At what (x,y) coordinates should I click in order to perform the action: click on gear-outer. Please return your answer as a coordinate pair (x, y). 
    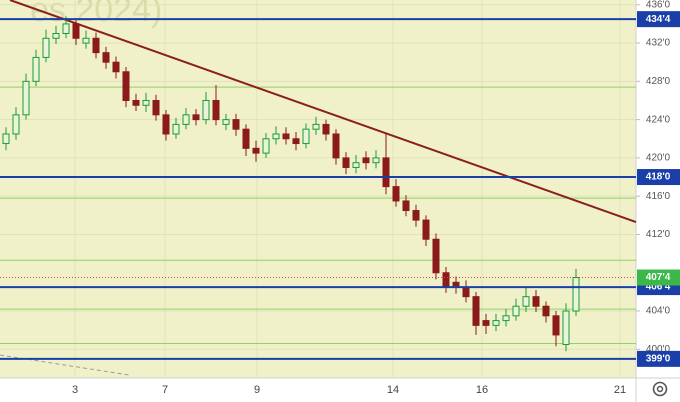
    Looking at the image, I should click on (660, 389).